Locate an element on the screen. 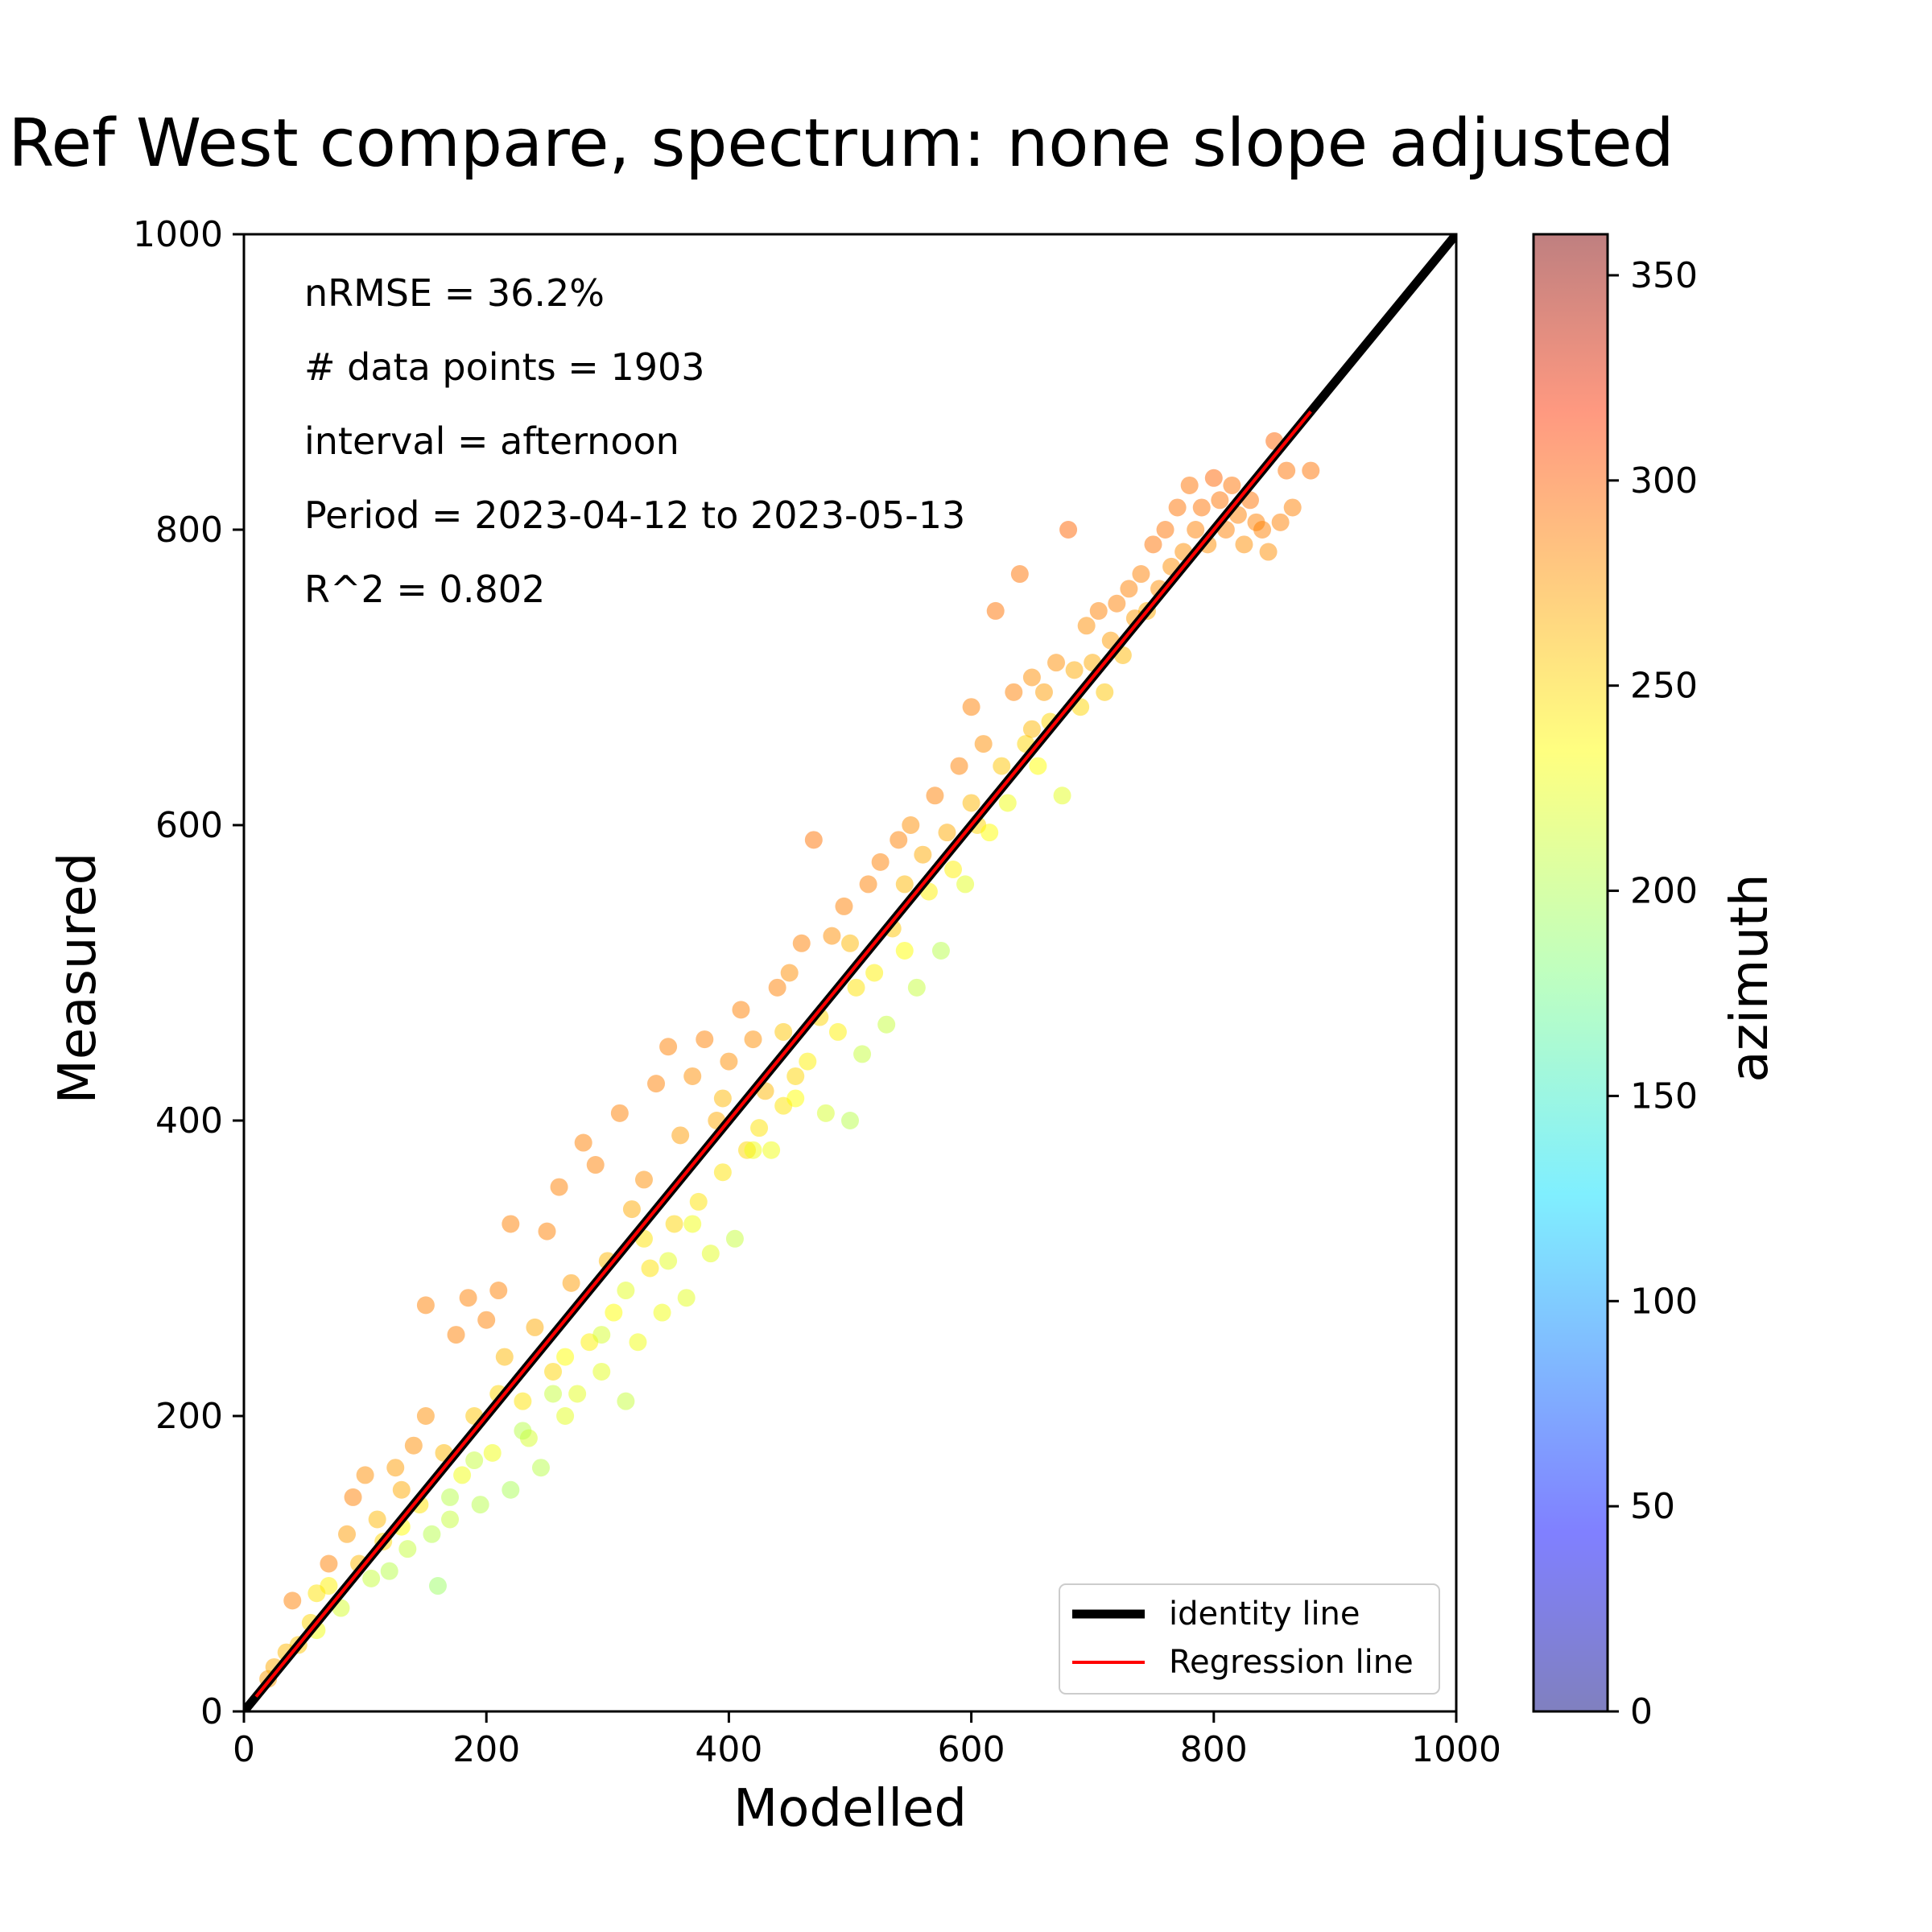 The width and height of the screenshot is (1932, 1932). x-tick-label: 400 is located at coordinates (728, 1749).